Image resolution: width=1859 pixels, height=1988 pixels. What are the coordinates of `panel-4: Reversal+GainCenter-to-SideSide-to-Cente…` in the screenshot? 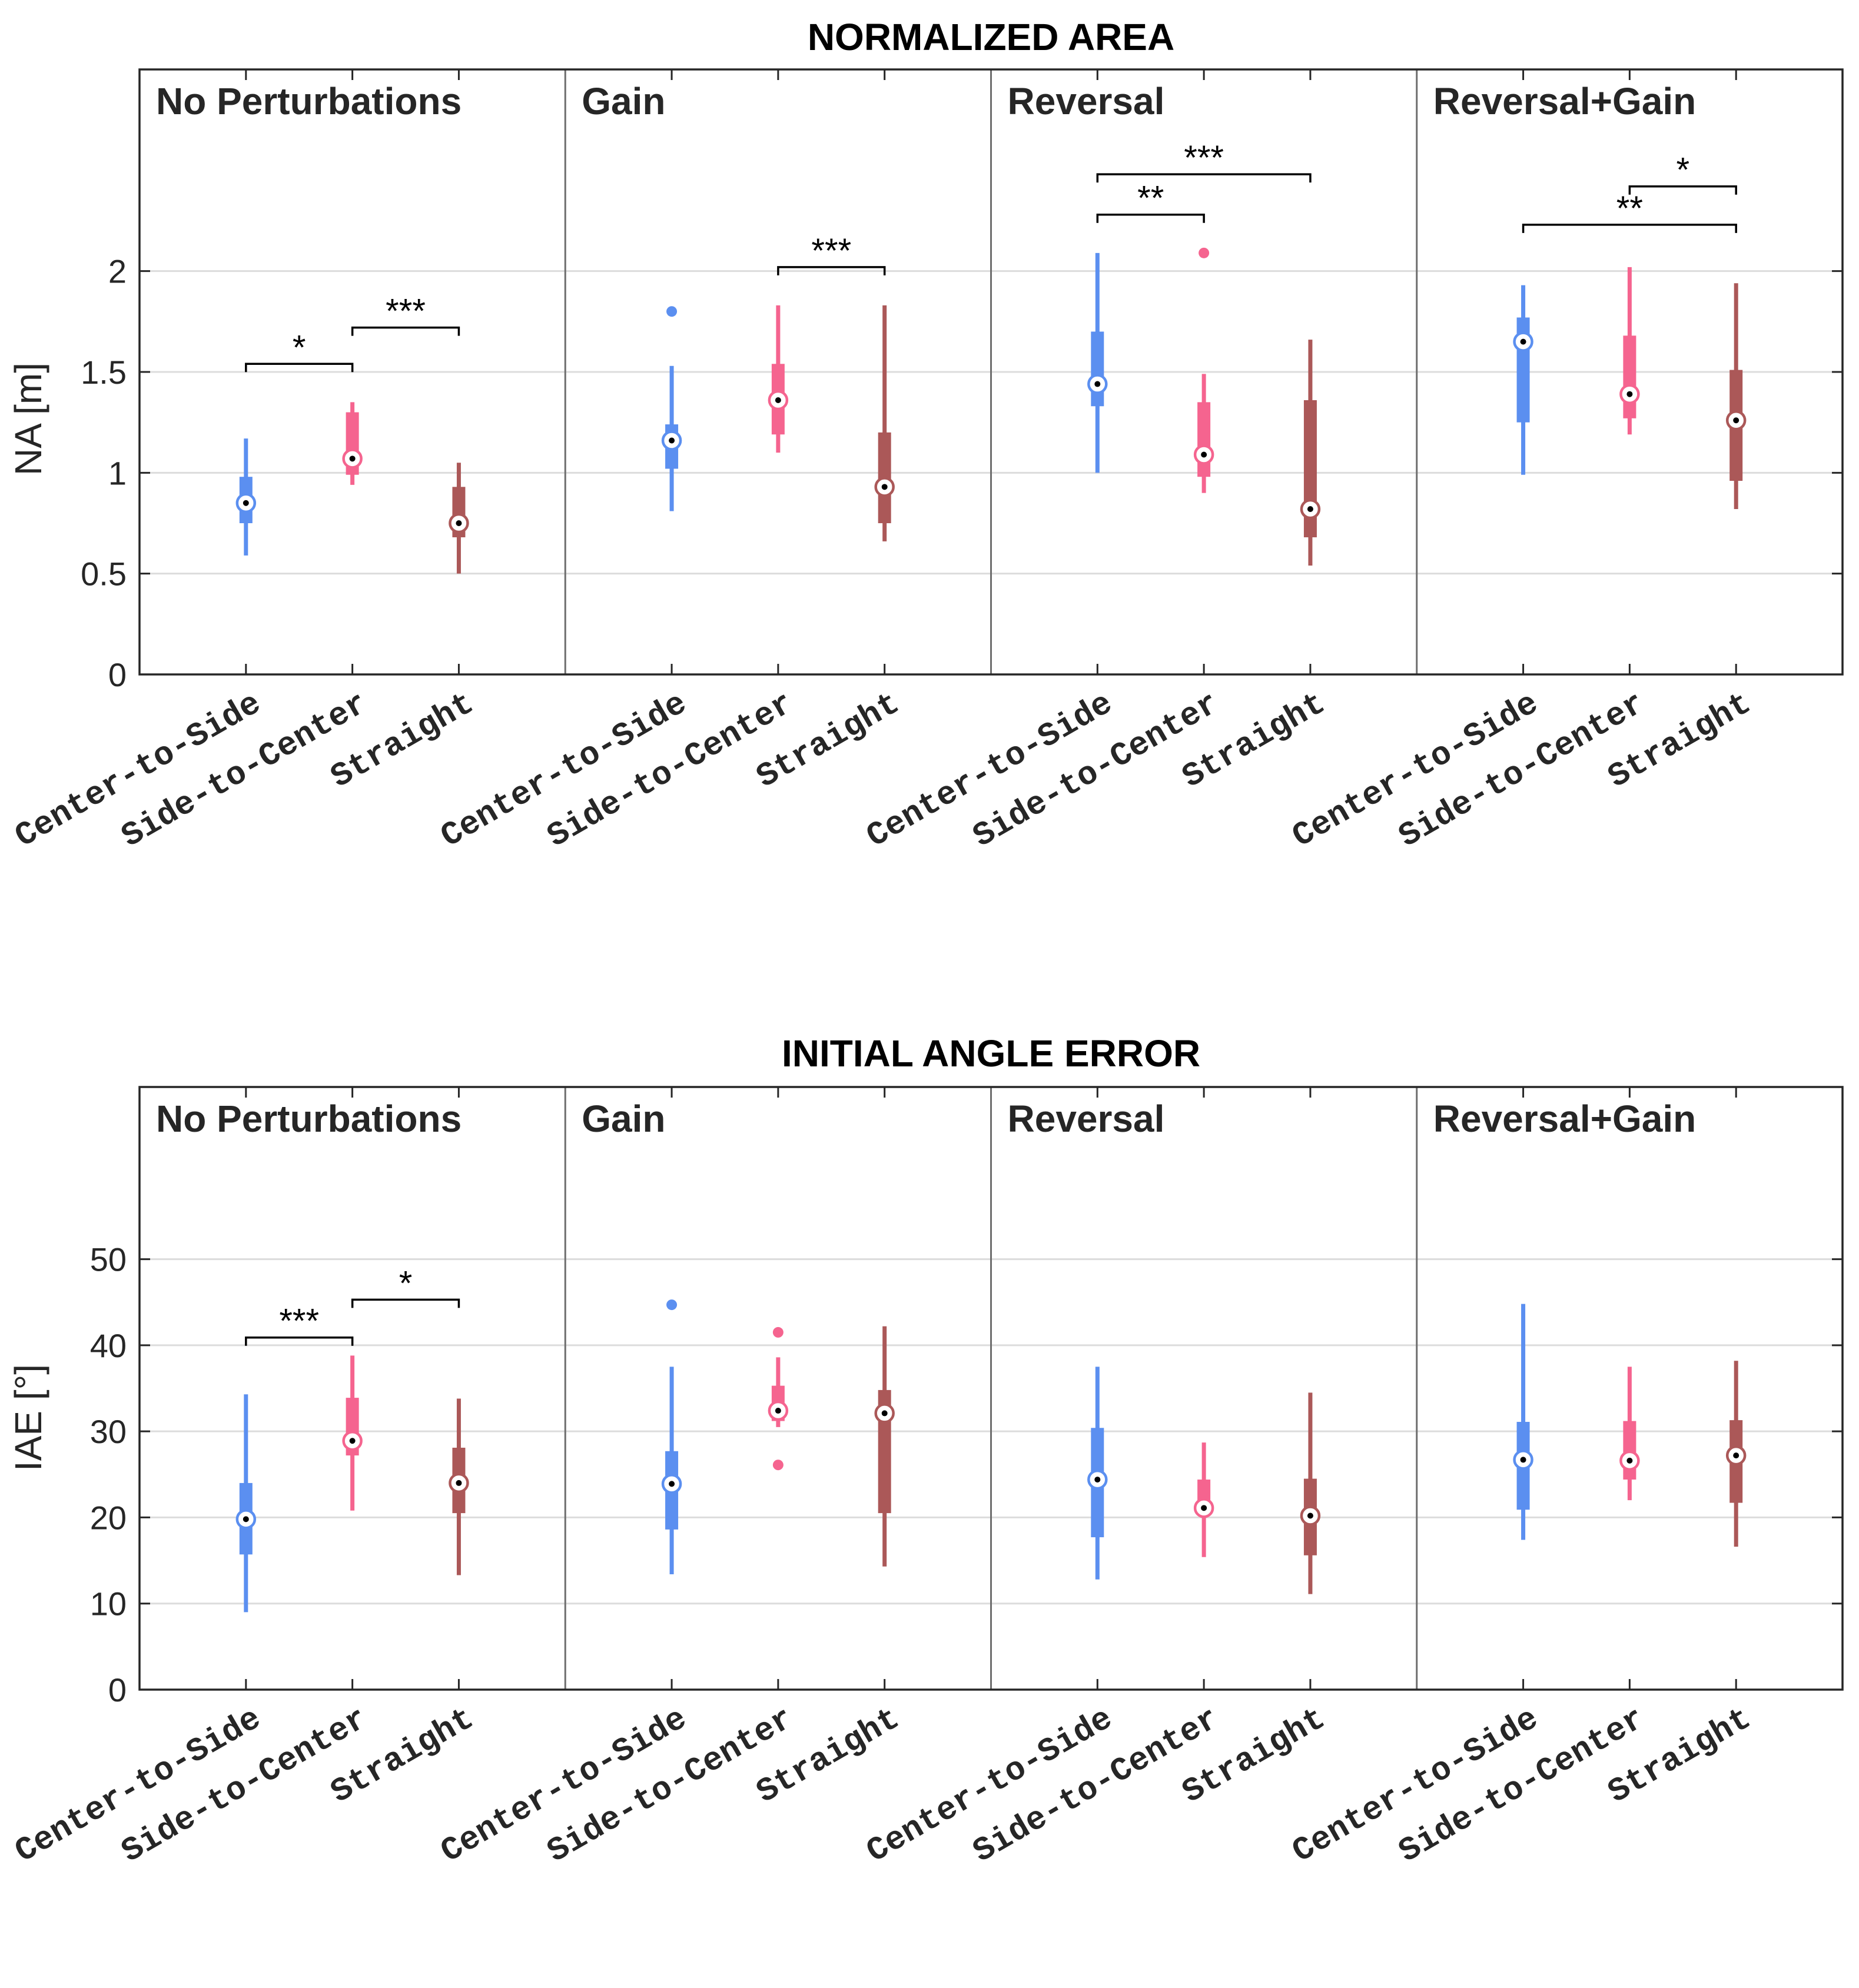 It's located at (1522, 1479).